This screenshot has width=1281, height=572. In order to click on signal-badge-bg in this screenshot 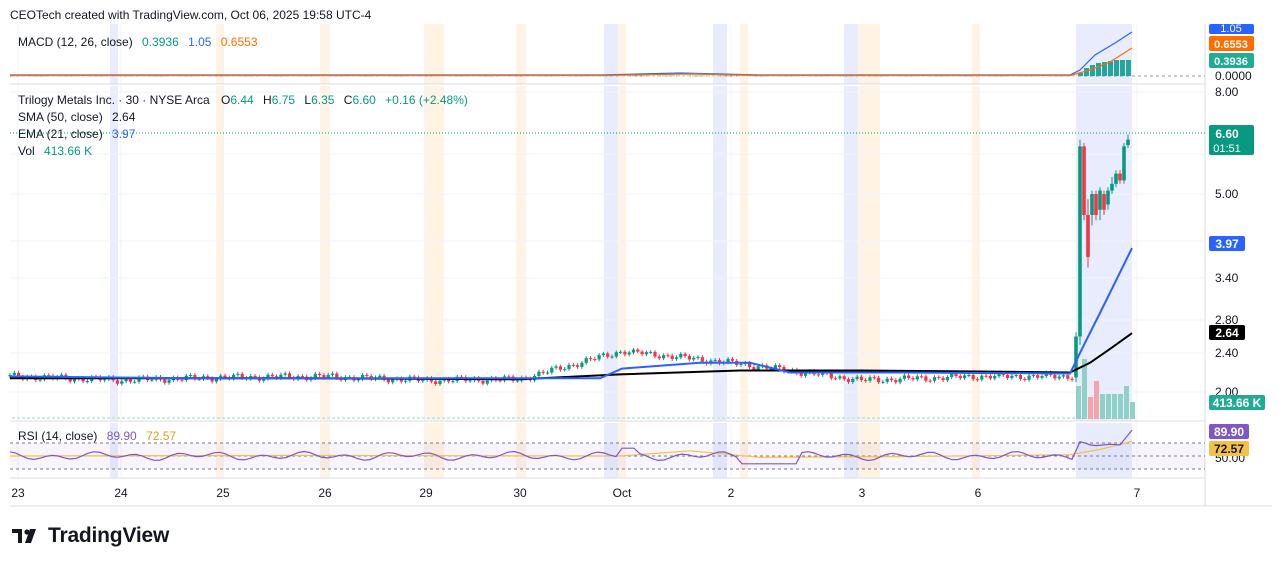, I will do `click(1231, 43)`.